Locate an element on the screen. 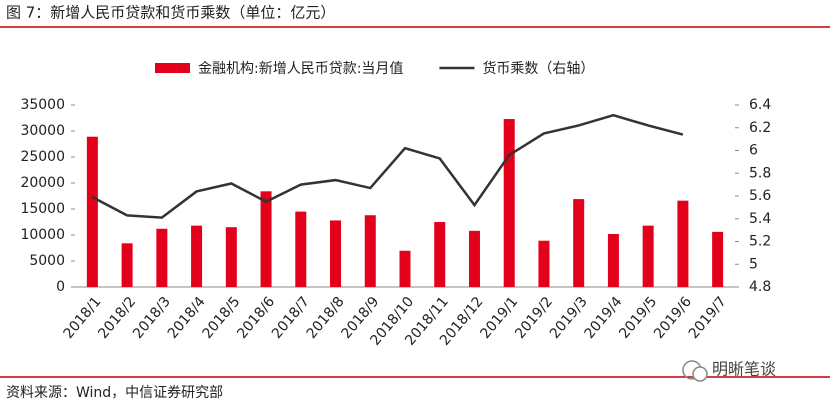 Image resolution: width=830 pixels, height=407 pixels. chart-title: 图 7：新增人民币贷款和货币乘数（单位：亿元） is located at coordinates (170, 13).